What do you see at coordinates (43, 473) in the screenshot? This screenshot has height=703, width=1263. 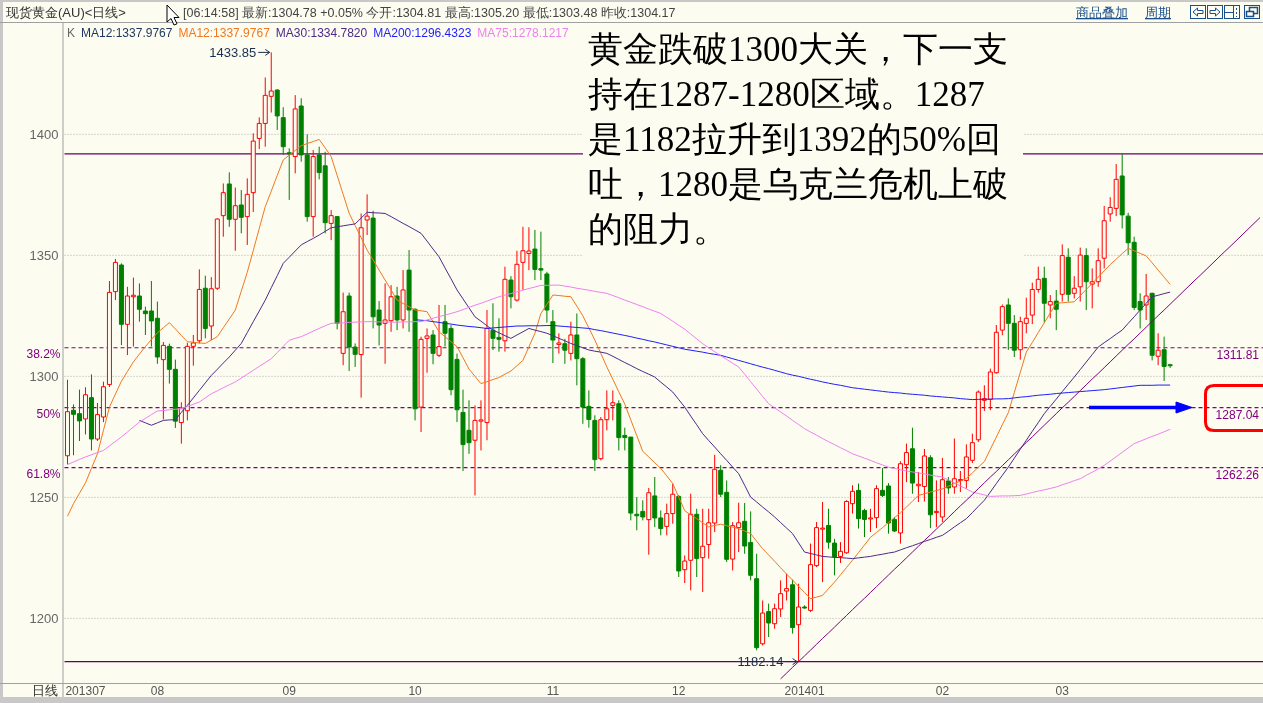 I see `text: 61.8%` at bounding box center [43, 473].